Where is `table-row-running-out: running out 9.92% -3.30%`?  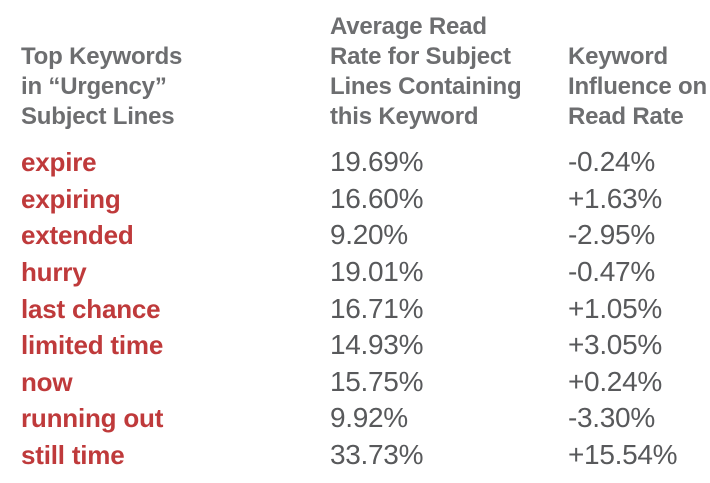 table-row-running-out: running out 9.92% -3.30% is located at coordinates (355, 418).